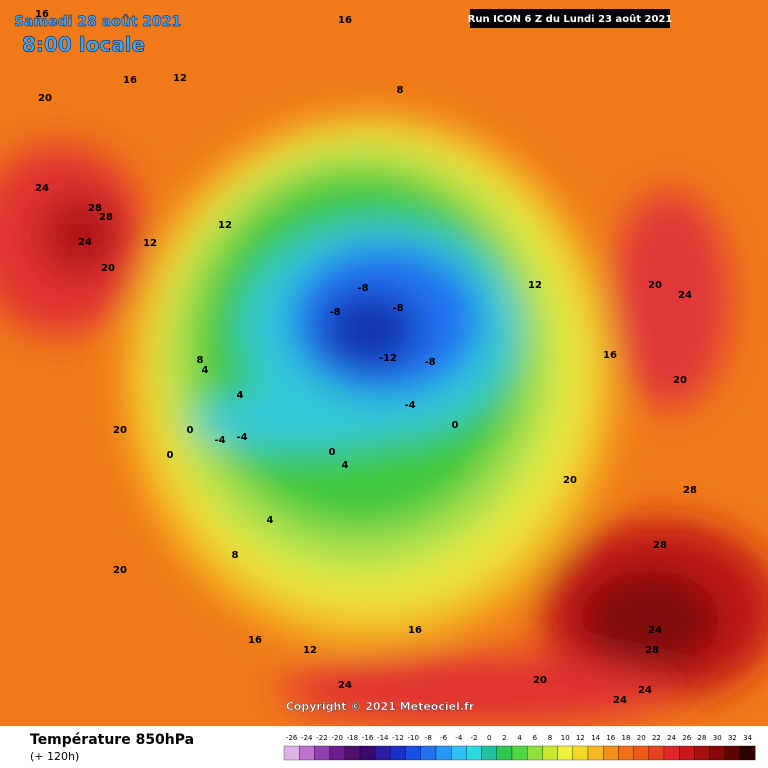  Describe the element at coordinates (580, 738) in the screenshot. I see `colorbar-tick-label: 12` at that location.